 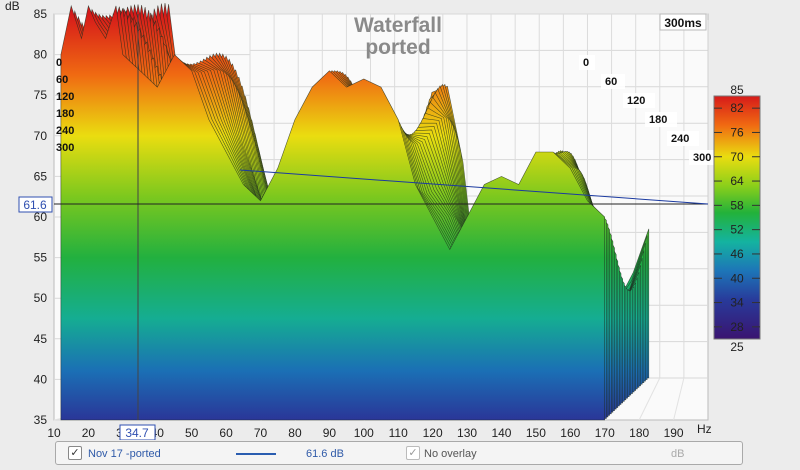 I want to click on legend-bar: ✓ Nov 17 -ported 61.6 dB ✓ No overlay dB, so click(x=399, y=453).